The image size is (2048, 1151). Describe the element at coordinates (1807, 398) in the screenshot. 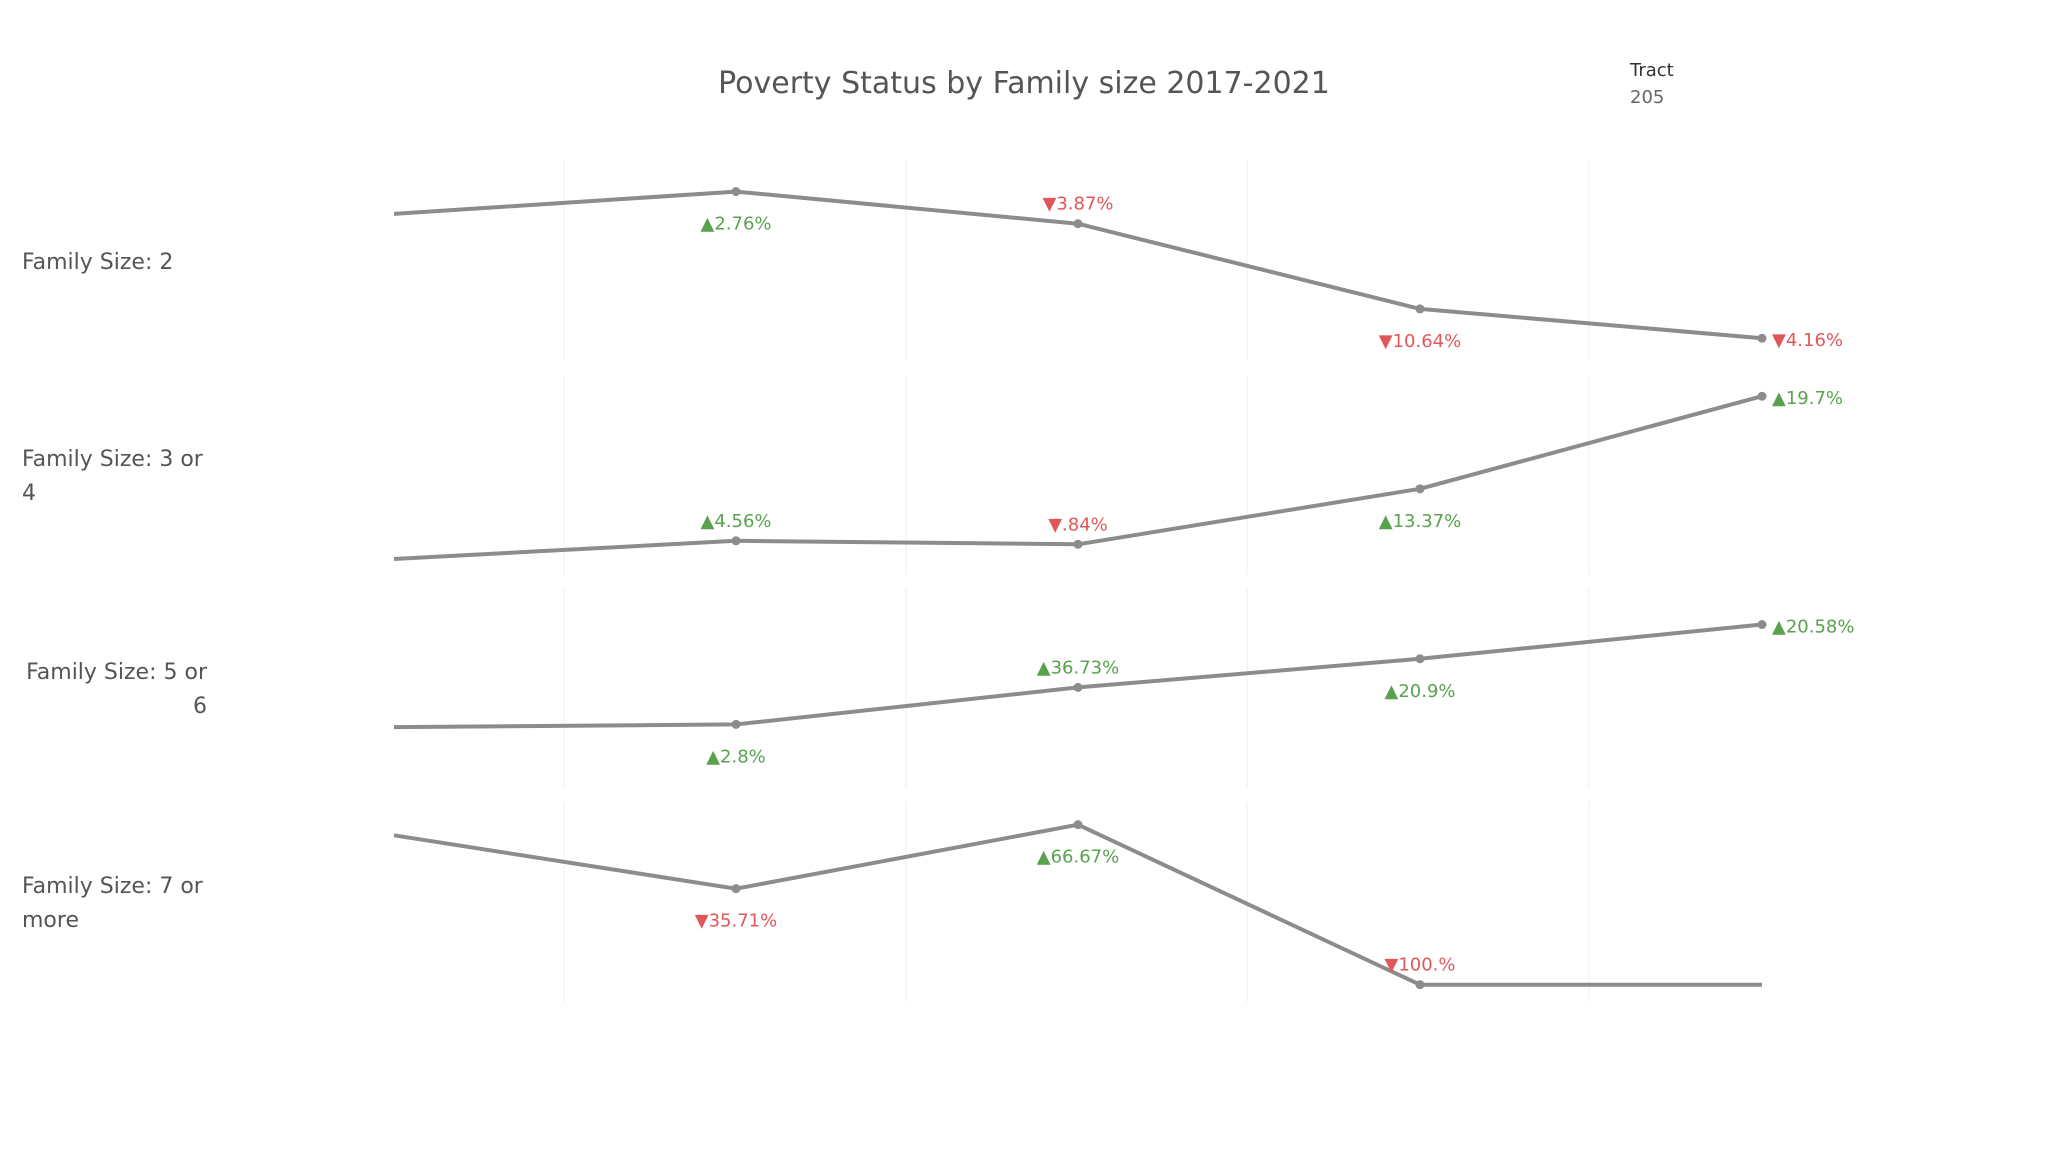

I see `delta-label-1-4: ▲19.7%` at that location.